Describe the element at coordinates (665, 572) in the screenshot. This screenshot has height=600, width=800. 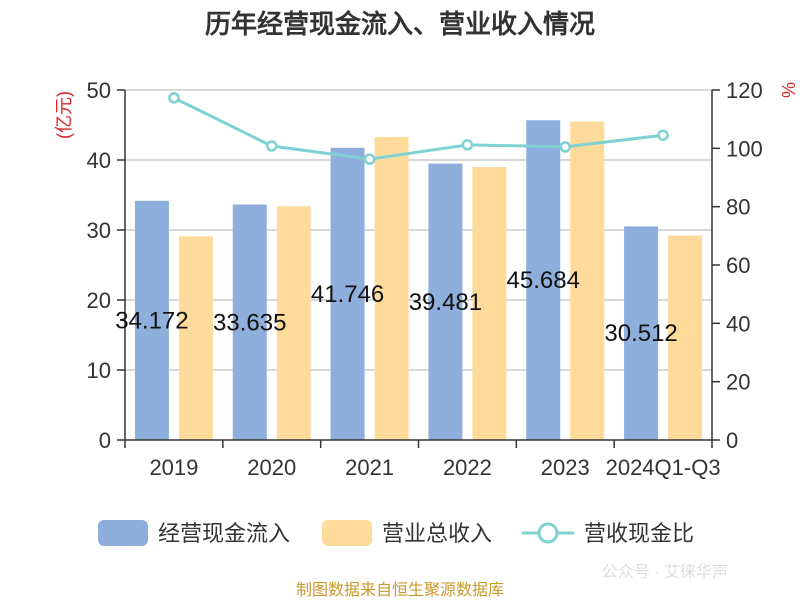
I see `watermark-text: 公众号 · 艾徕华声` at that location.